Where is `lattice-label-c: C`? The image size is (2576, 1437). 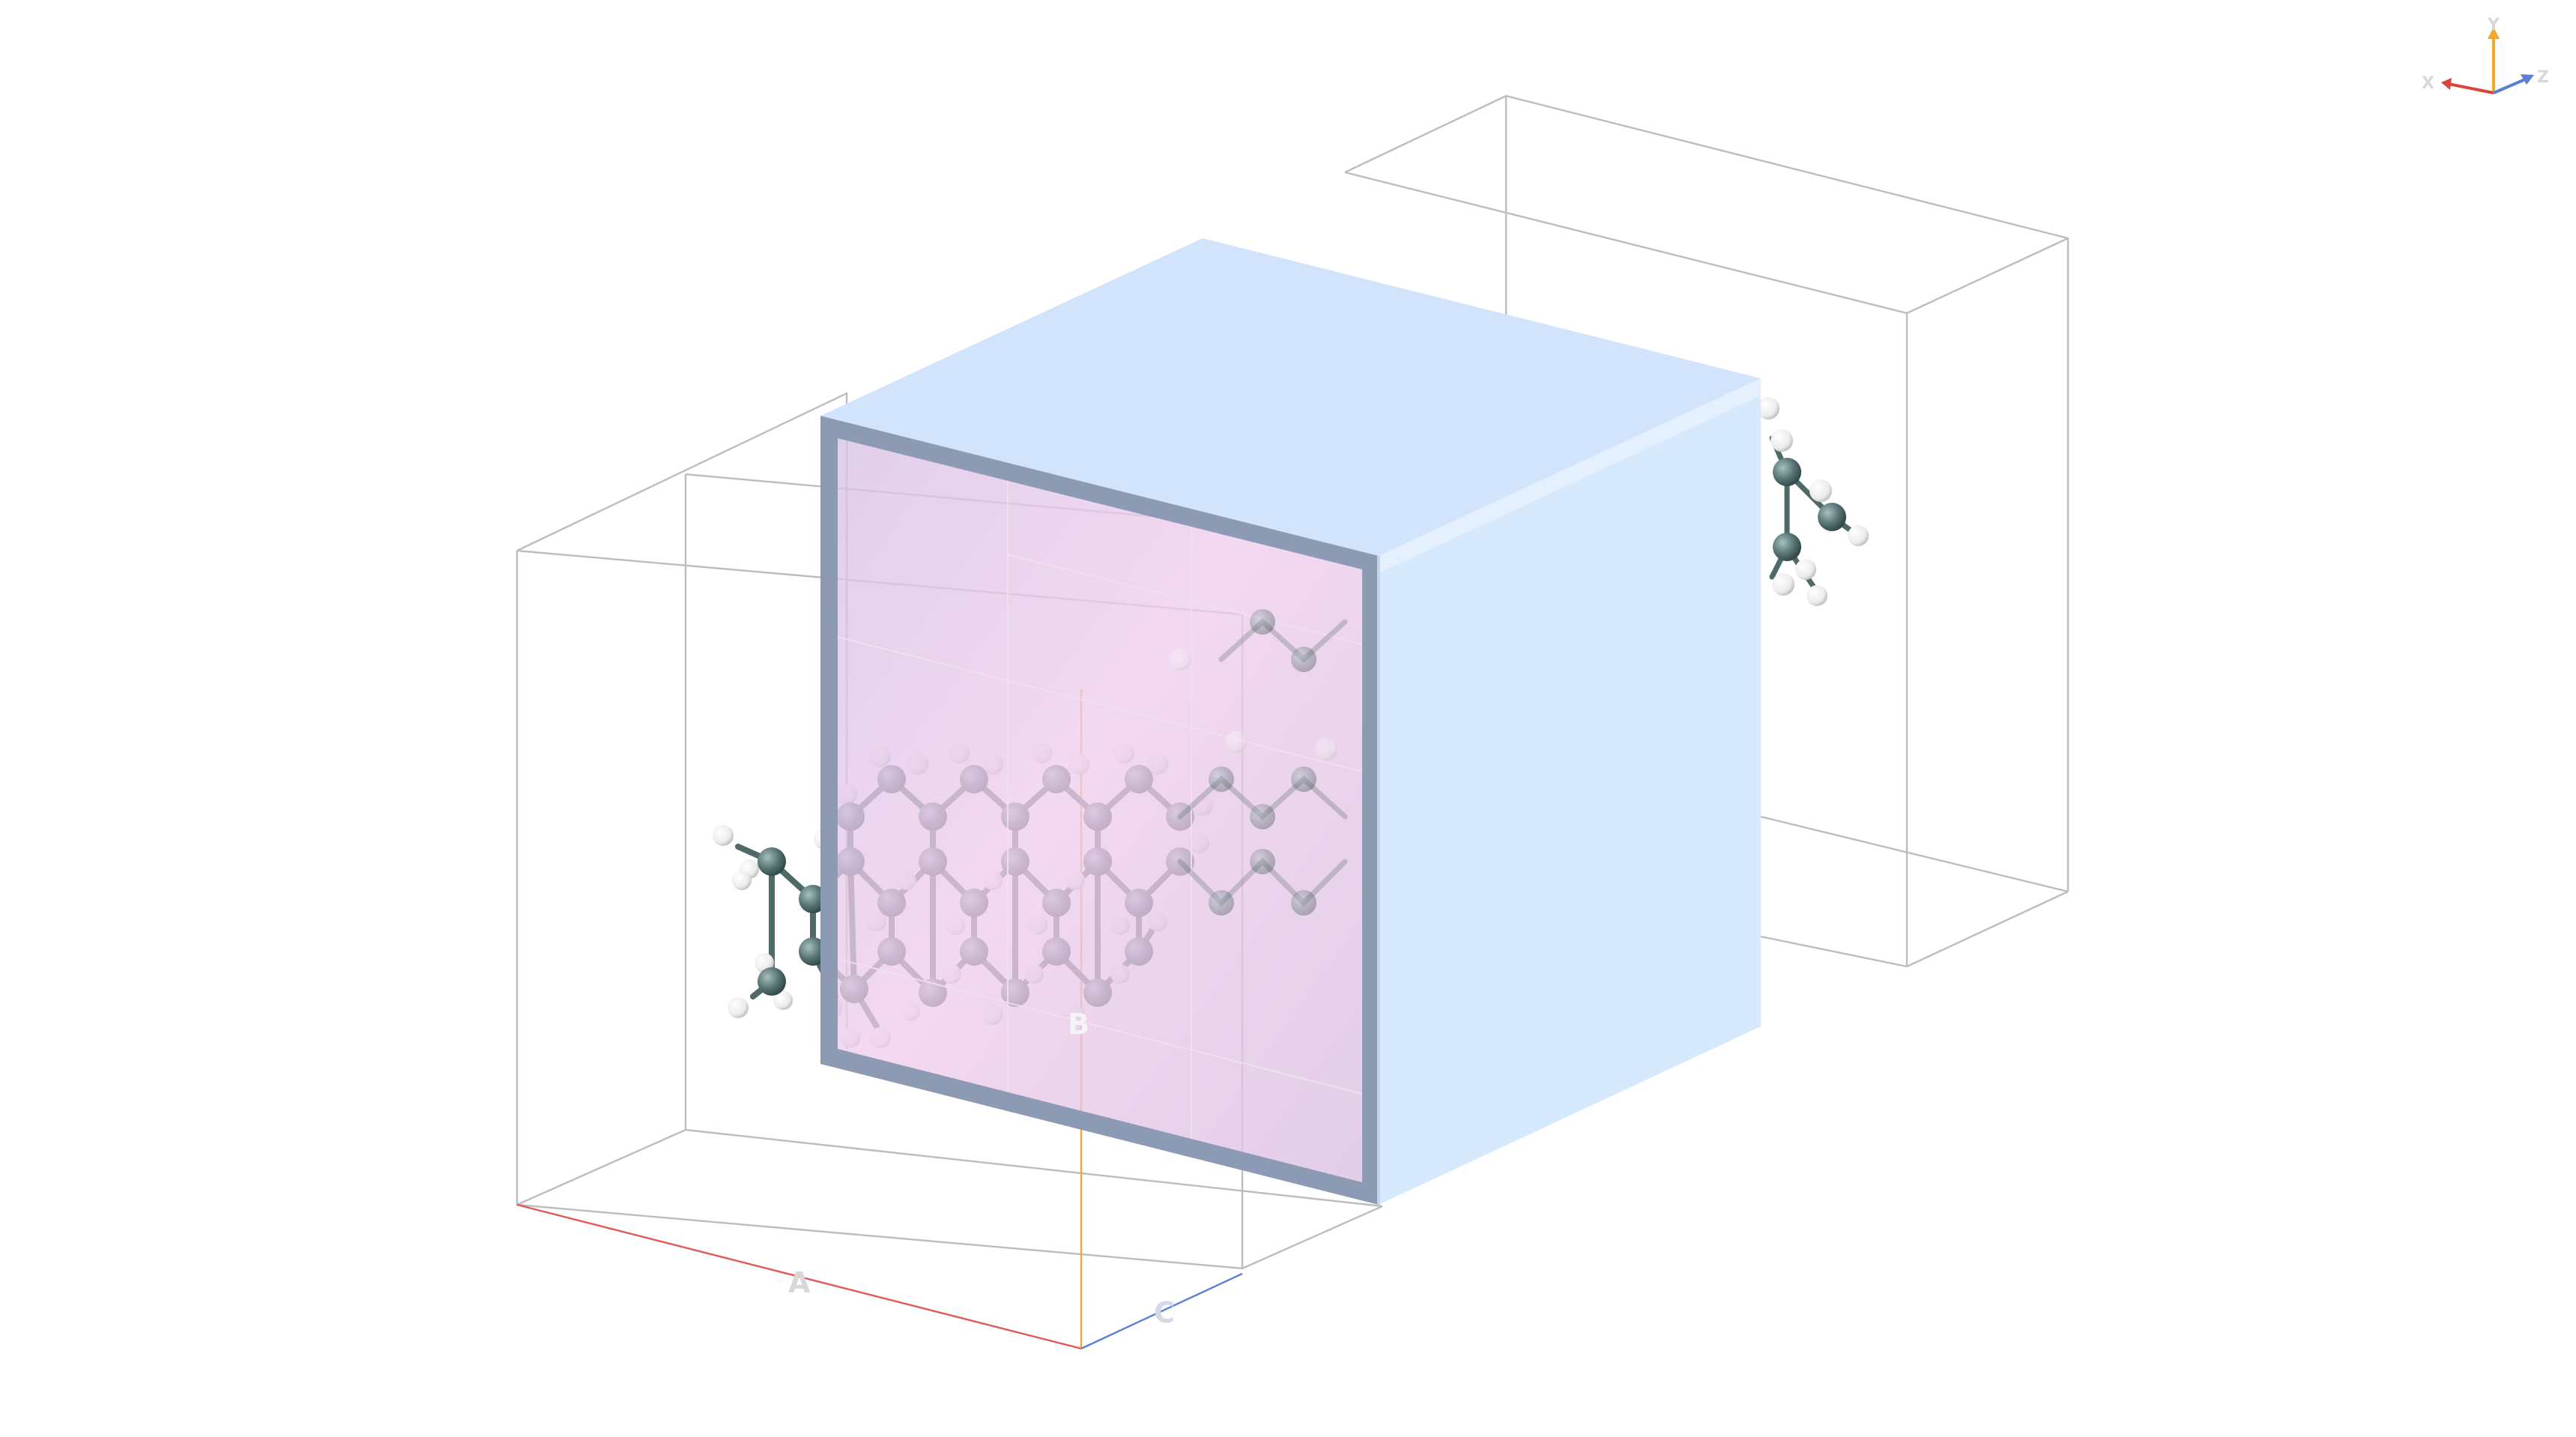
lattice-label-c: C is located at coordinates (1164, 1313).